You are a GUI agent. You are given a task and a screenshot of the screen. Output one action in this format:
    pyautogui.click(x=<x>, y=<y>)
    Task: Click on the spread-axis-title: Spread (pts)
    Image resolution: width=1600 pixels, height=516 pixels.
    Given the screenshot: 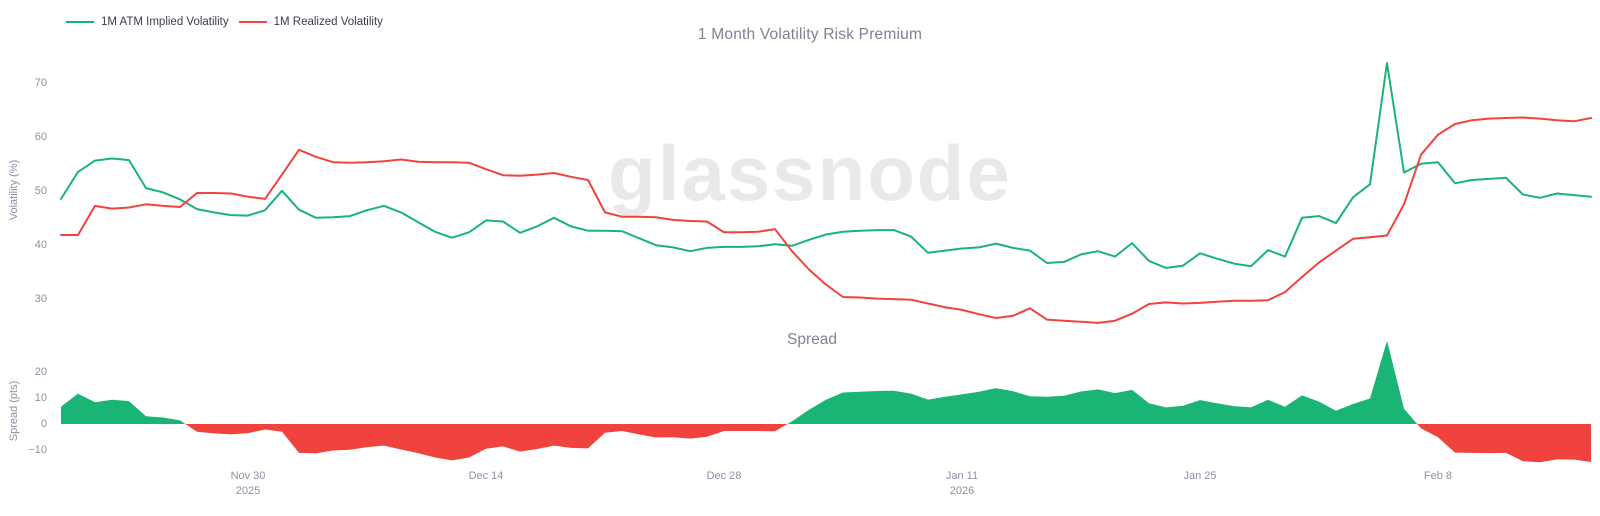 What is the action you would take?
    pyautogui.click(x=14, y=411)
    